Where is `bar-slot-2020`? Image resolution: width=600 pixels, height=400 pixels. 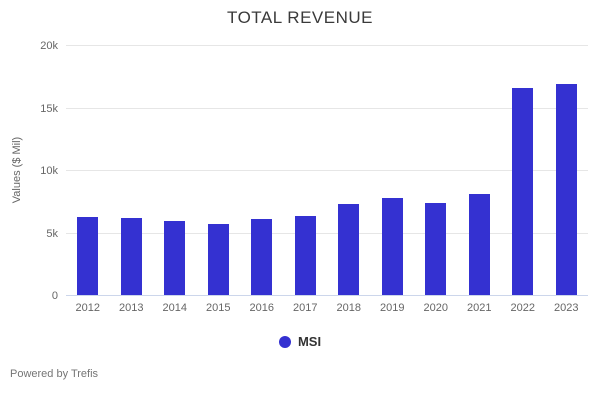 bar-slot-2020 is located at coordinates (436, 170).